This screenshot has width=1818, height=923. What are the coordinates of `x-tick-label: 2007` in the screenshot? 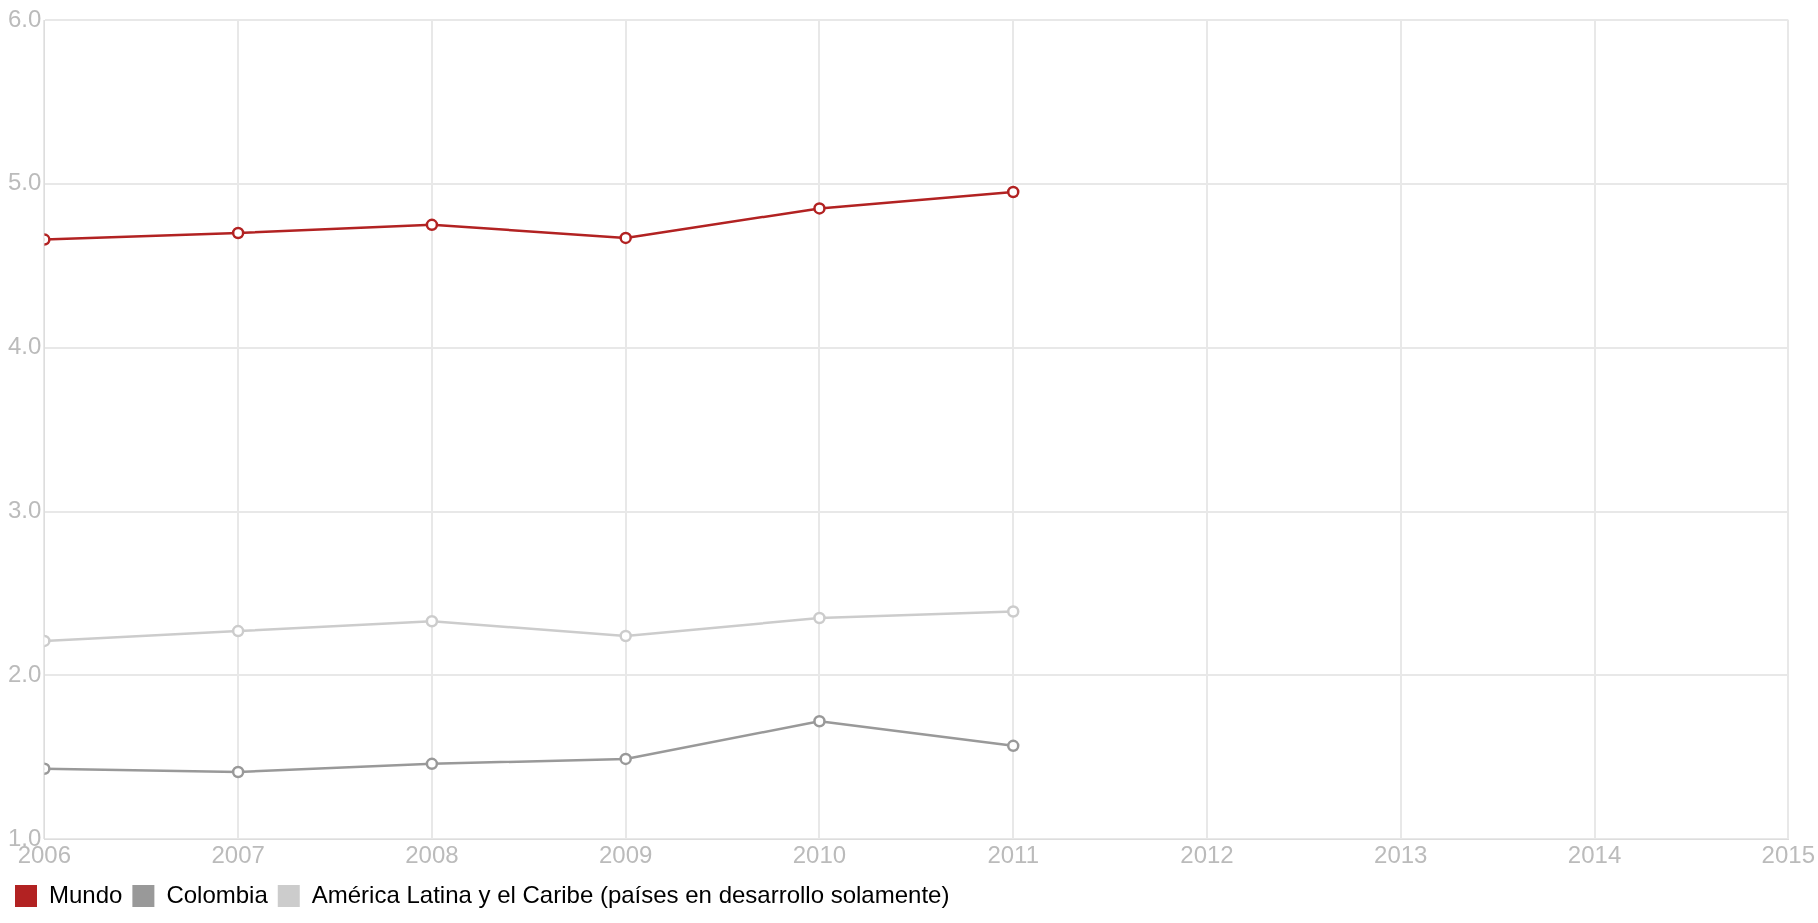 It's located at (238, 855).